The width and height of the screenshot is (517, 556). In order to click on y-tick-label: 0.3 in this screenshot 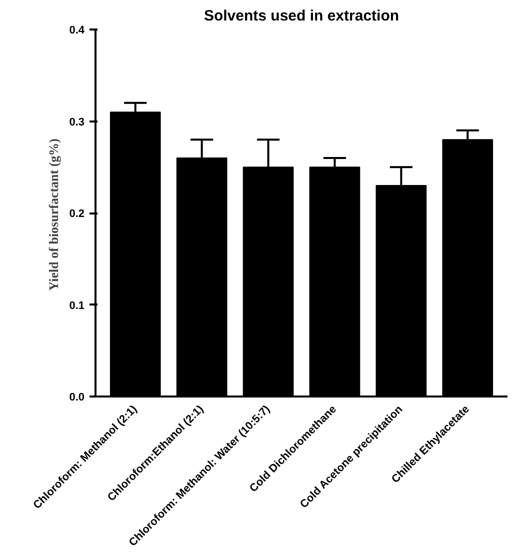, I will do `click(77, 122)`.